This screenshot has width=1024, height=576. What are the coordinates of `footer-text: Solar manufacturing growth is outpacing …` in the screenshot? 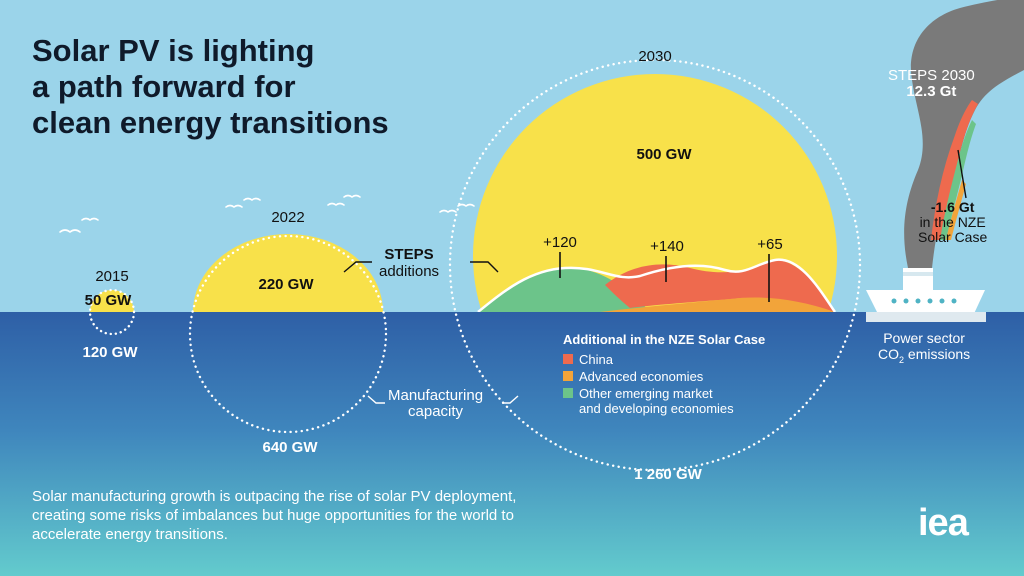 It's located at (274, 515).